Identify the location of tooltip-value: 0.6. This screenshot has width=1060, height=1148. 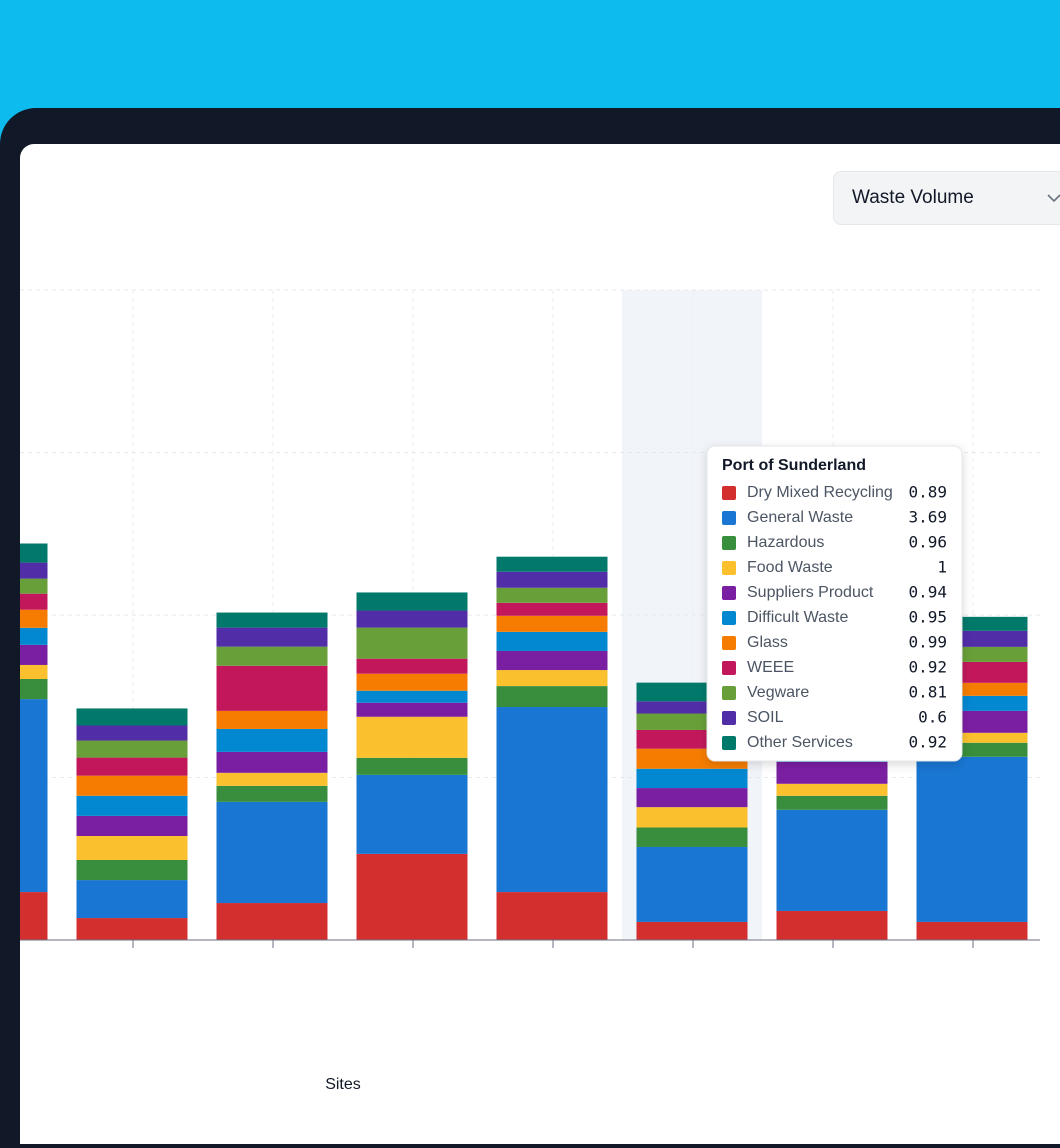
(932, 717).